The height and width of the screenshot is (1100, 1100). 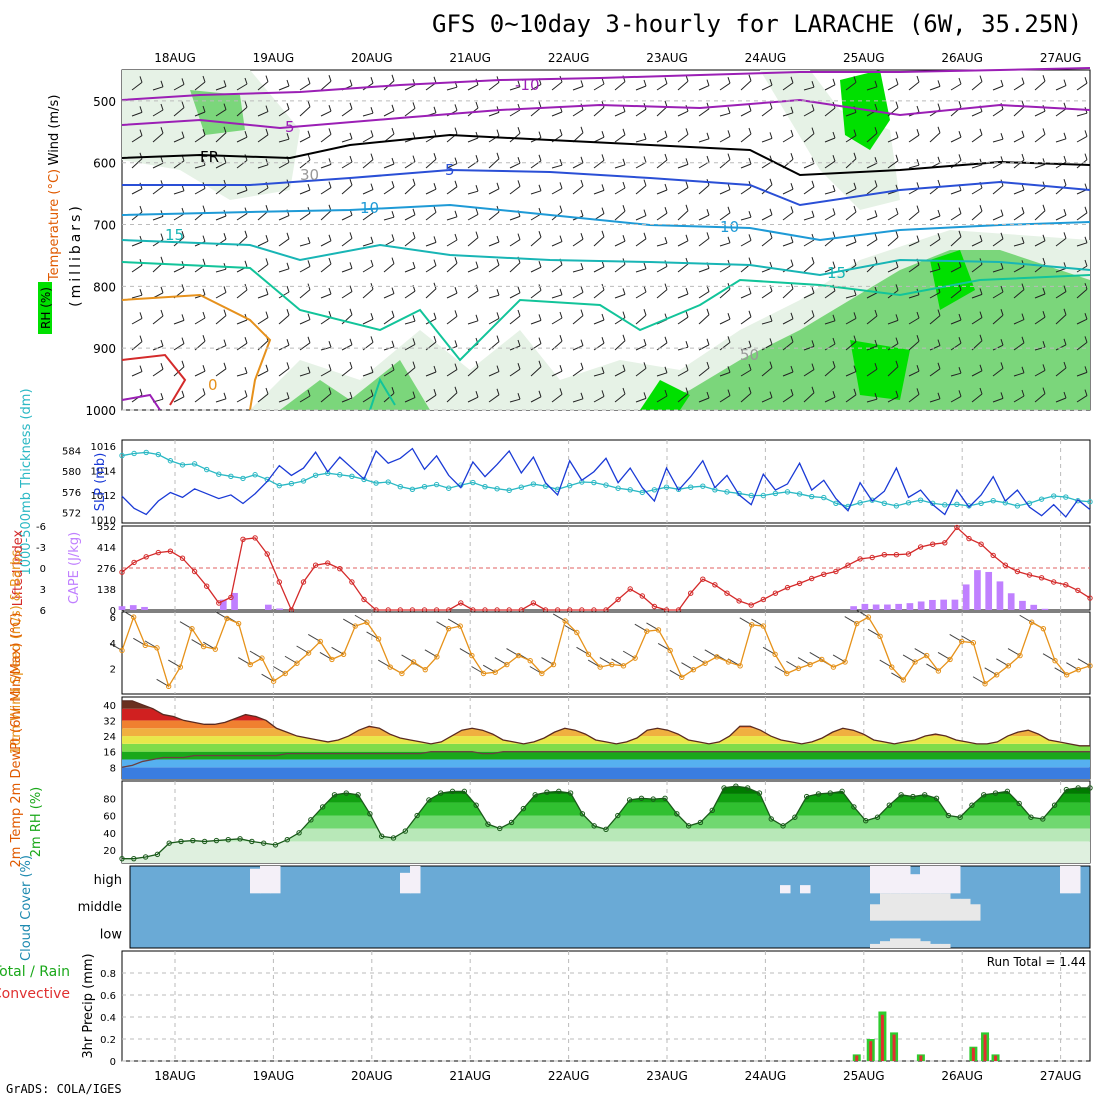 I want to click on li-tick-label: 3, so click(x=43, y=590).